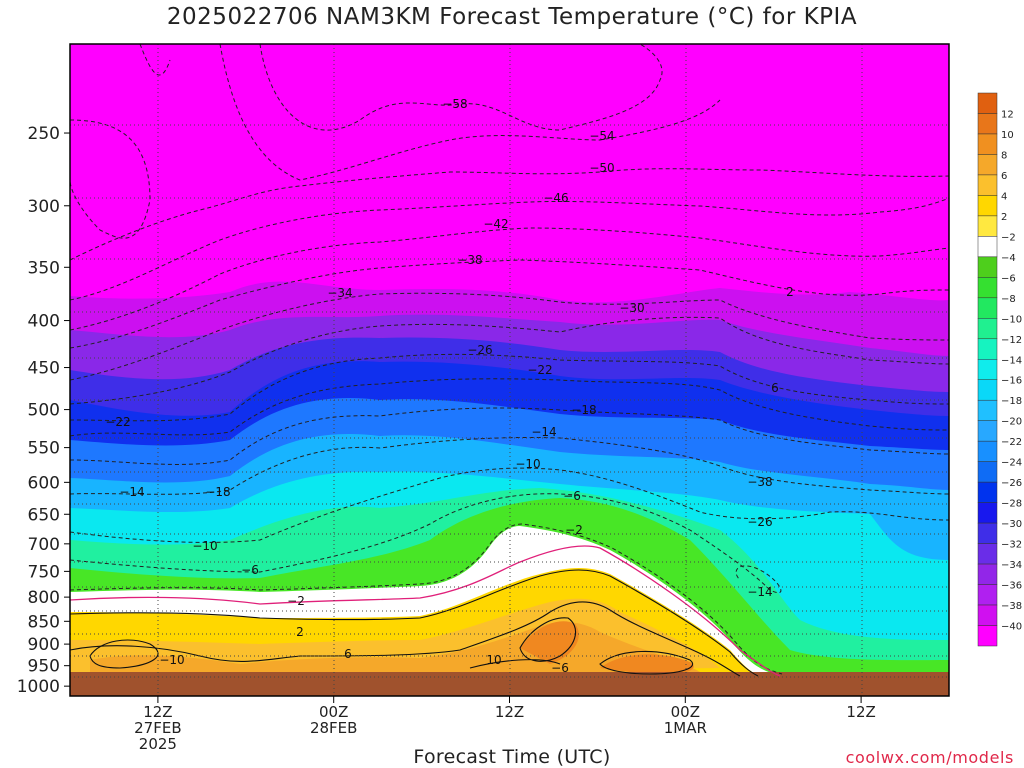 This screenshot has width=1024, height=768. I want to click on colorbar-label: −22, so click(1011, 442).